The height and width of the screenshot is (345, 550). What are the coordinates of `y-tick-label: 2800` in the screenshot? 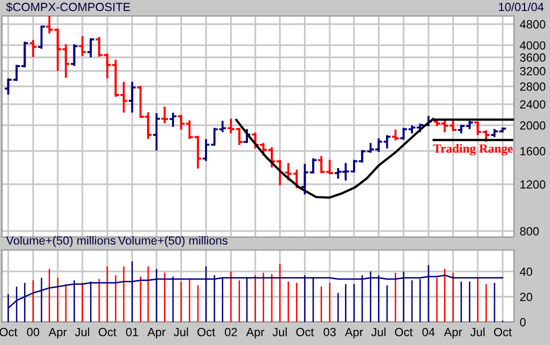 It's located at (533, 86).